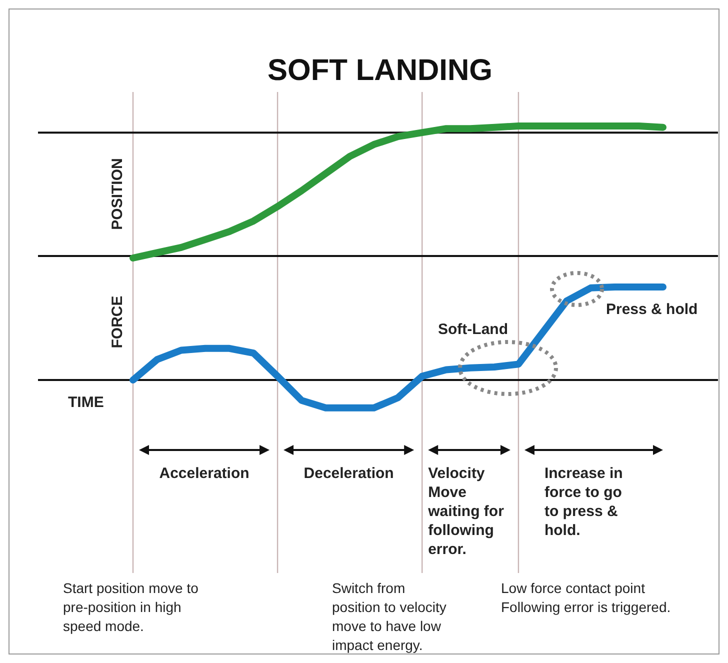  I want to click on text: Acceleration, so click(204, 473).